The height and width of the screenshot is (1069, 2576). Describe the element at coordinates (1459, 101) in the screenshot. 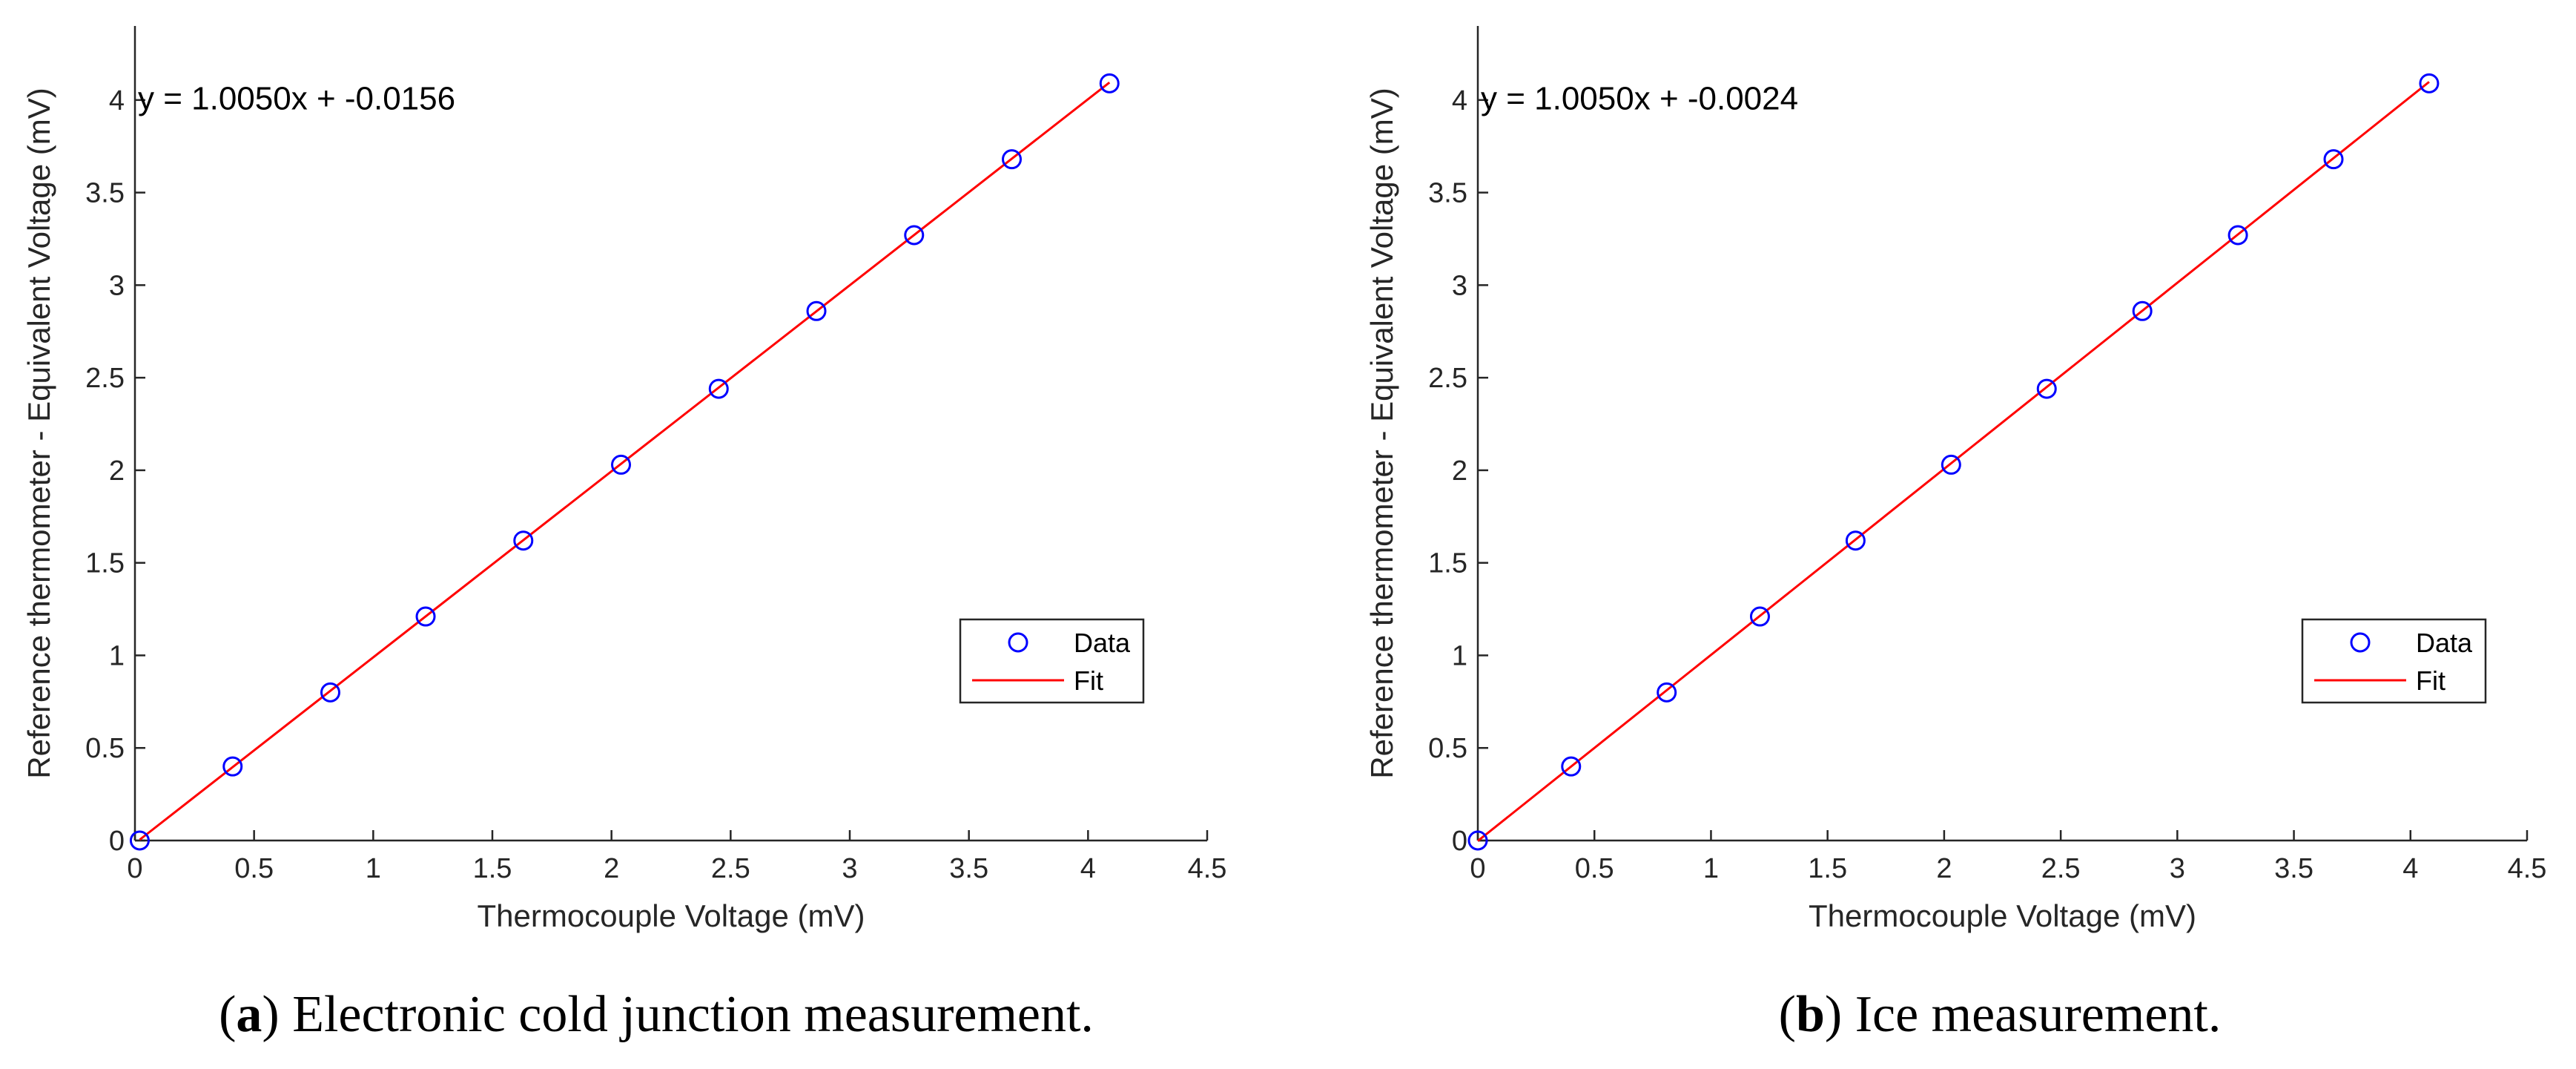

I see `y-tick-label-b: 4` at that location.